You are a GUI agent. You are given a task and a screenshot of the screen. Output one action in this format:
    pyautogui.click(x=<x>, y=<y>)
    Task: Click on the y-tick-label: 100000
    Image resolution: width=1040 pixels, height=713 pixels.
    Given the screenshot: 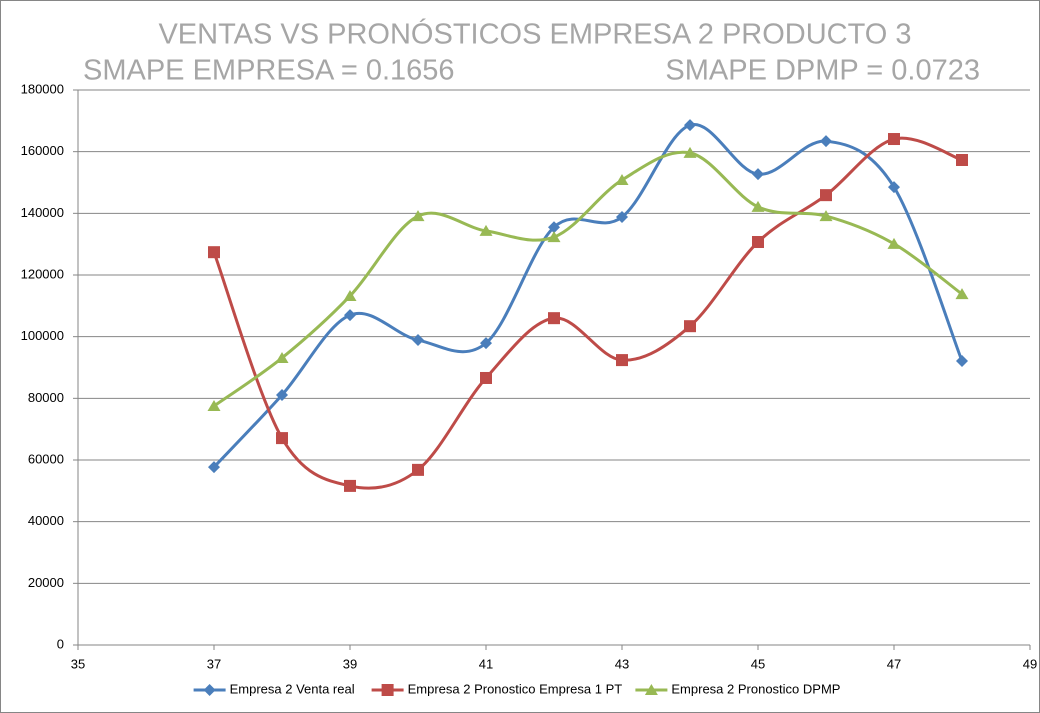 What is the action you would take?
    pyautogui.click(x=42, y=335)
    